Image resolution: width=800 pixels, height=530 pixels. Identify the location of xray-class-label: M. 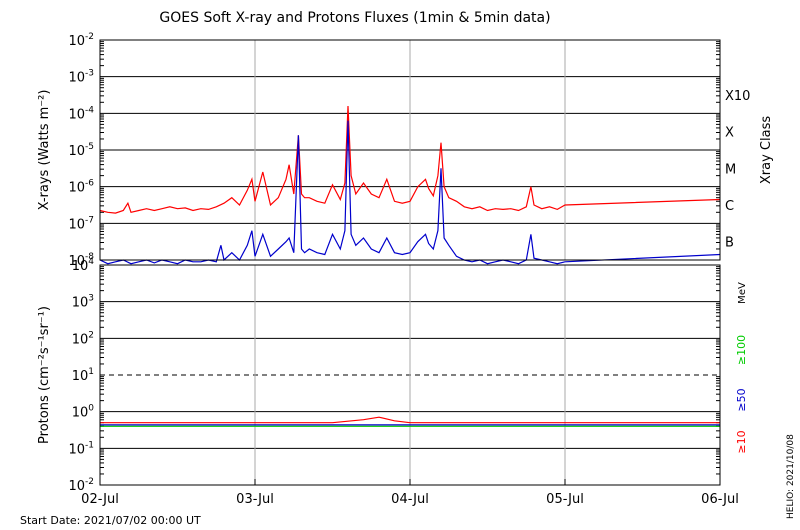
(730, 169).